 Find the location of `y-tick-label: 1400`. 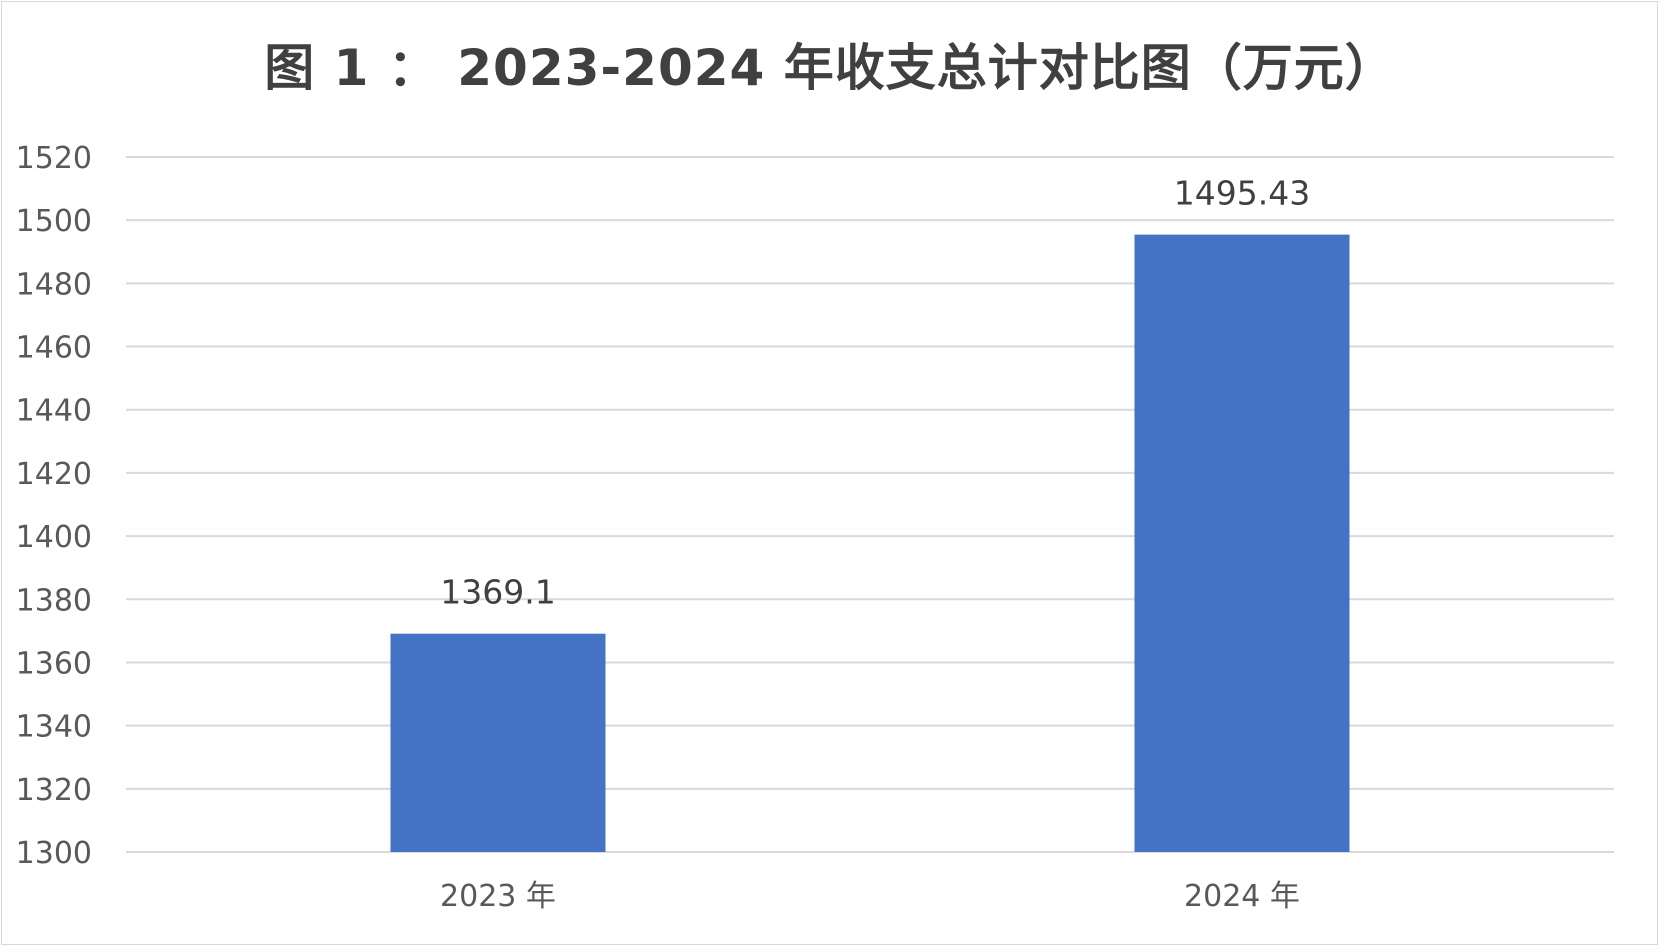

y-tick-label: 1400 is located at coordinates (54, 537).